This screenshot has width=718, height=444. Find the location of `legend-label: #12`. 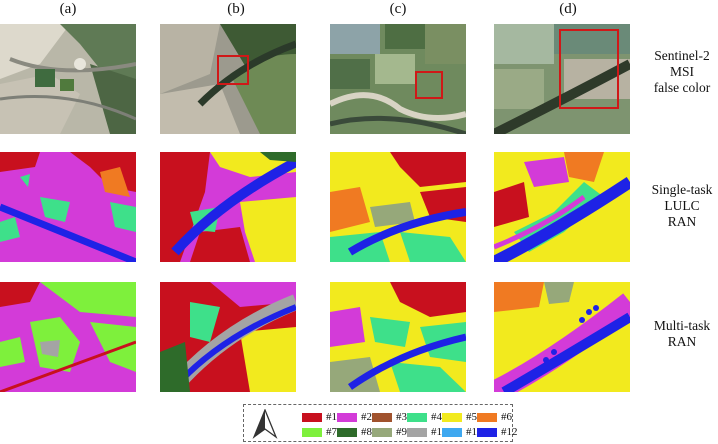

legend-label: #12 is located at coordinates (509, 432).